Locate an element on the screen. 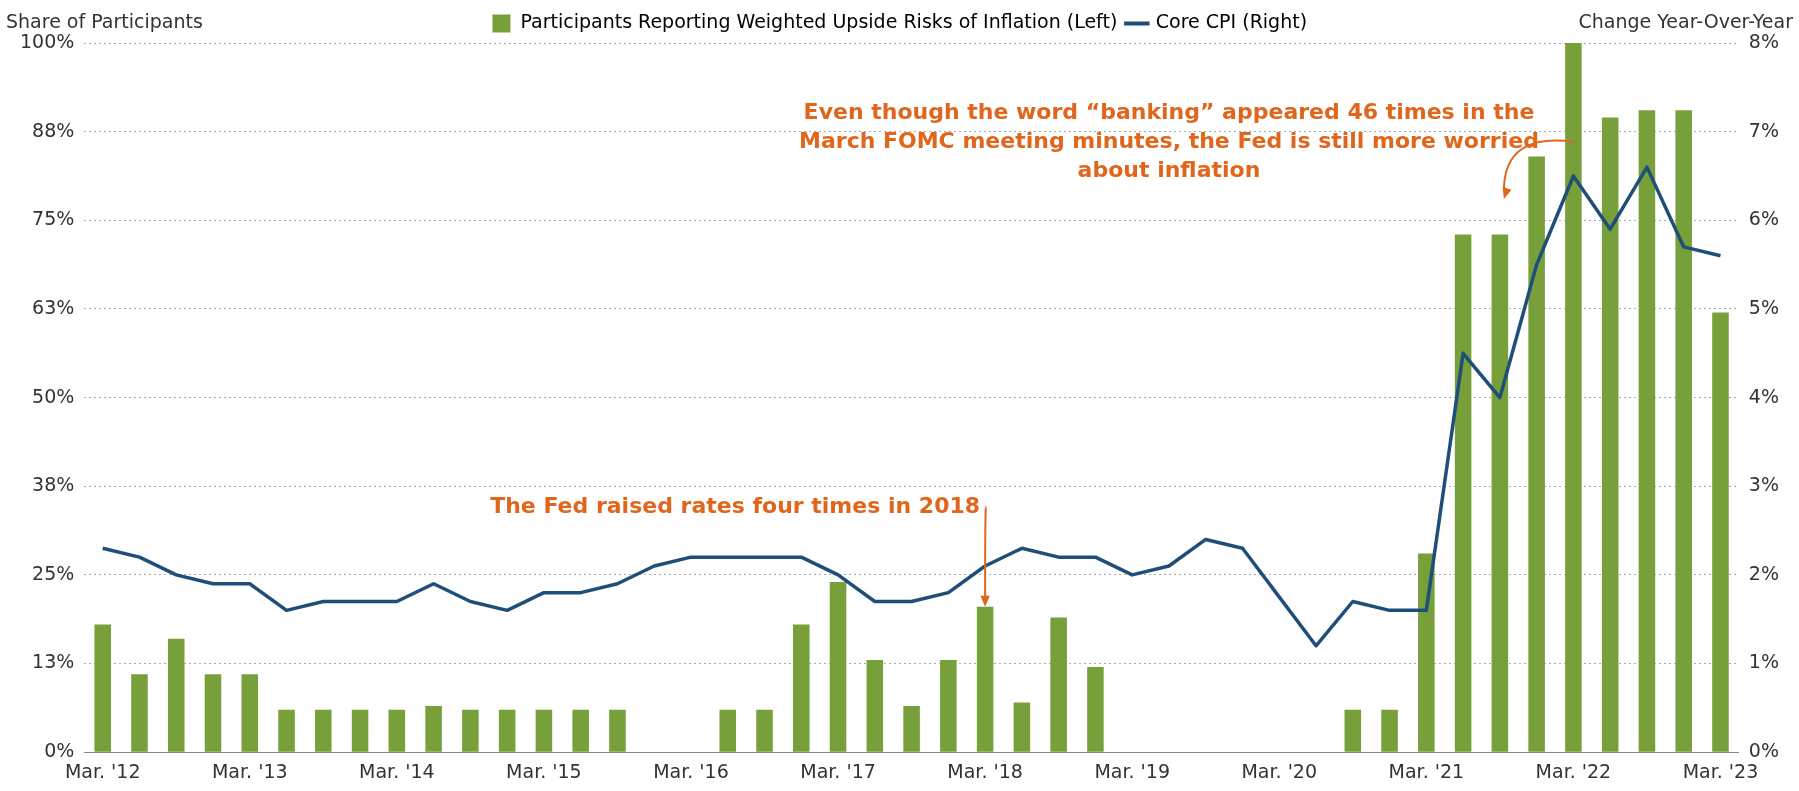 Image resolution: width=1799 pixels, height=791 pixels. x-tick-label: Mar. '15 is located at coordinates (544, 770).